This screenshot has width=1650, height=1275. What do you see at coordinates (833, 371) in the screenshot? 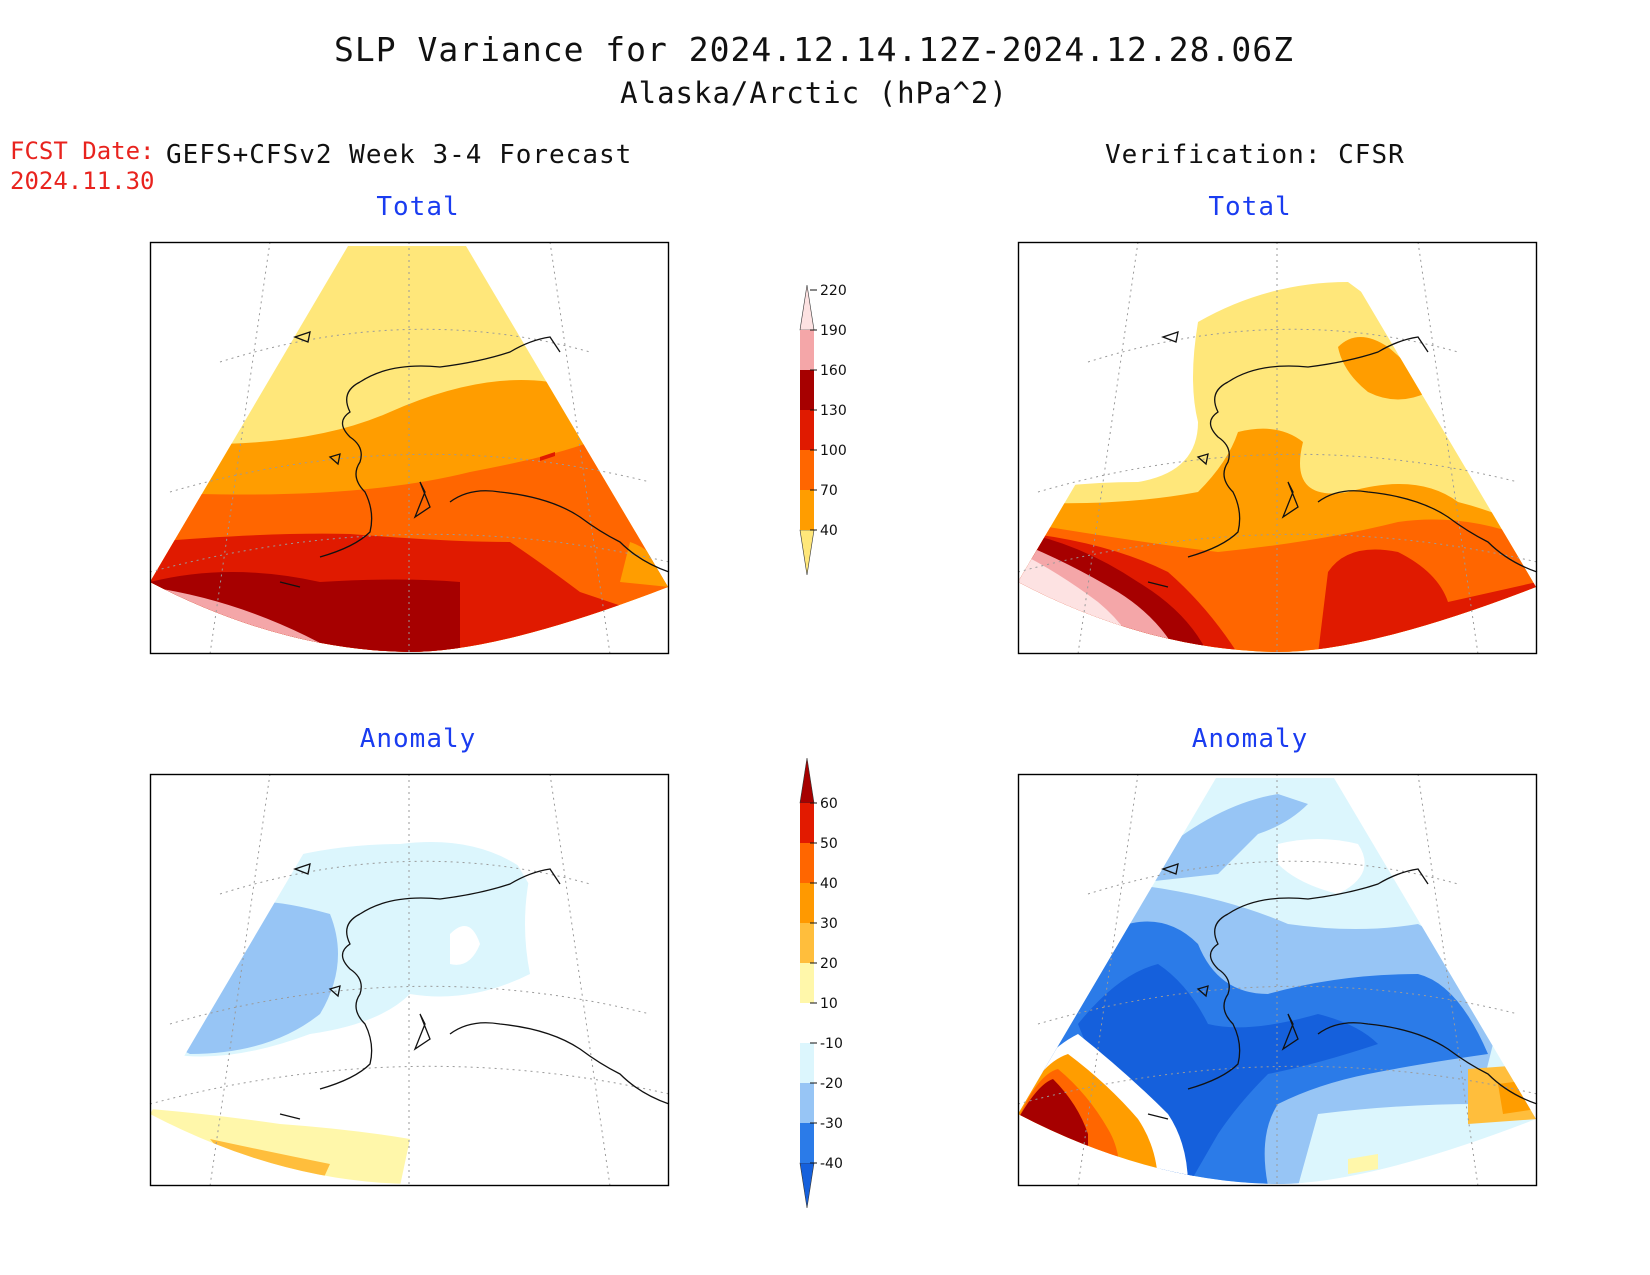
I see `colorbar-total-tick-label: 160` at bounding box center [833, 371].